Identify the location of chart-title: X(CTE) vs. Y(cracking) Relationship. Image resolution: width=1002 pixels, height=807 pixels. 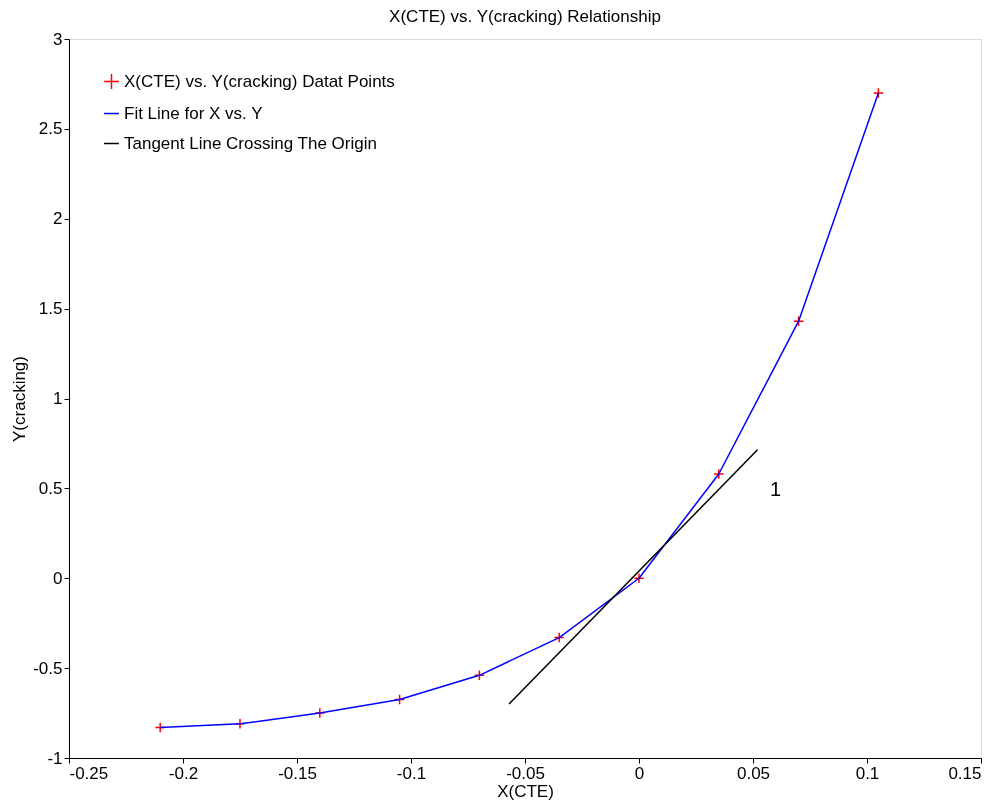
(525, 16).